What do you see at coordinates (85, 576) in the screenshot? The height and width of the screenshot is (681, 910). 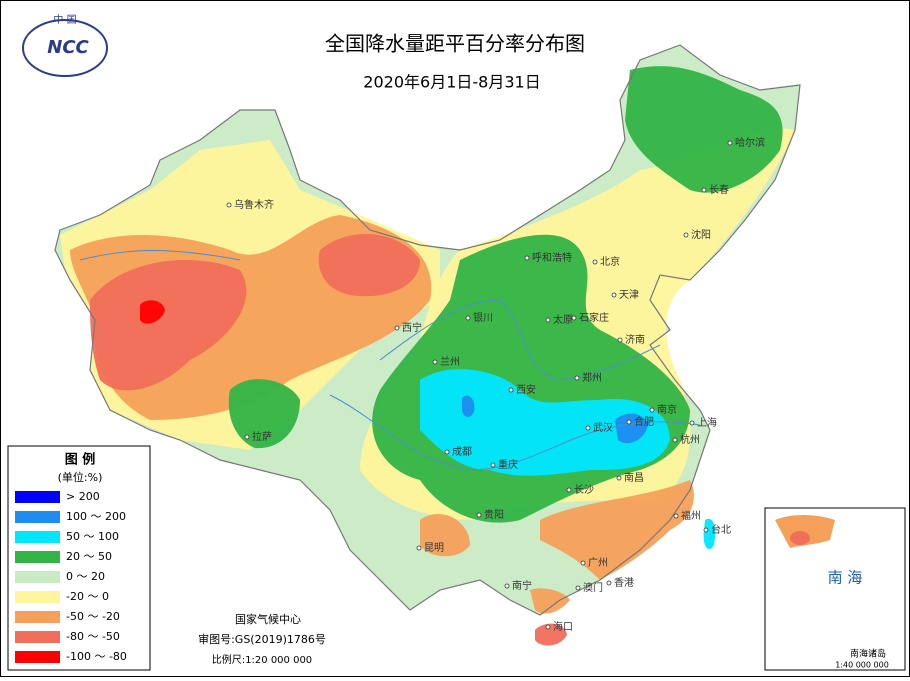 I see `legend-label: 0 ～ 20` at bounding box center [85, 576].